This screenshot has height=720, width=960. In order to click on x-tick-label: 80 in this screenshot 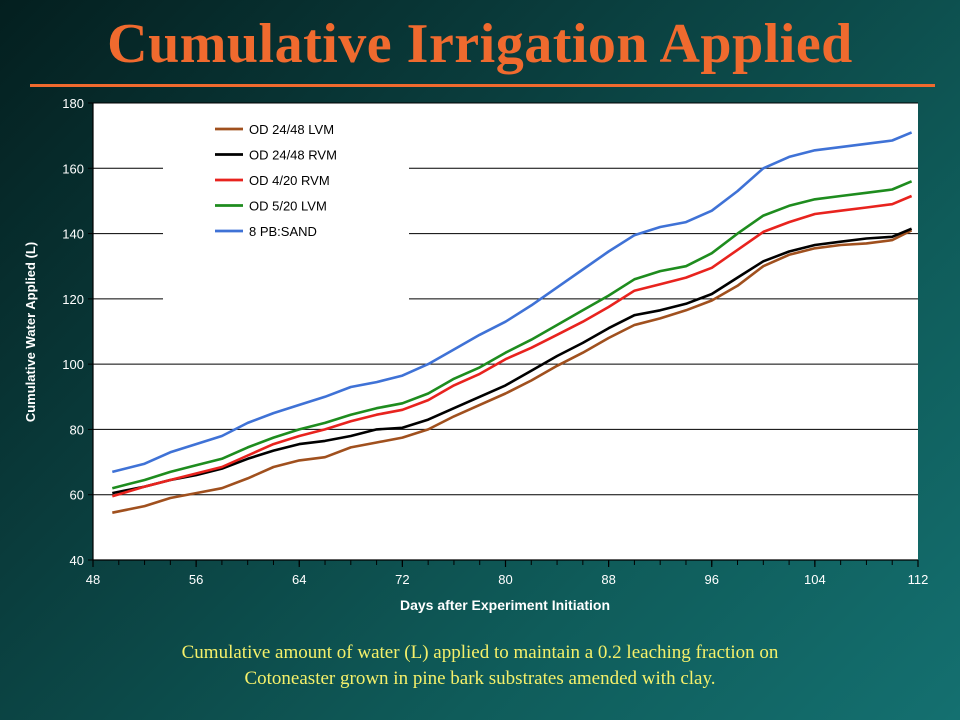, I will do `click(505, 579)`.